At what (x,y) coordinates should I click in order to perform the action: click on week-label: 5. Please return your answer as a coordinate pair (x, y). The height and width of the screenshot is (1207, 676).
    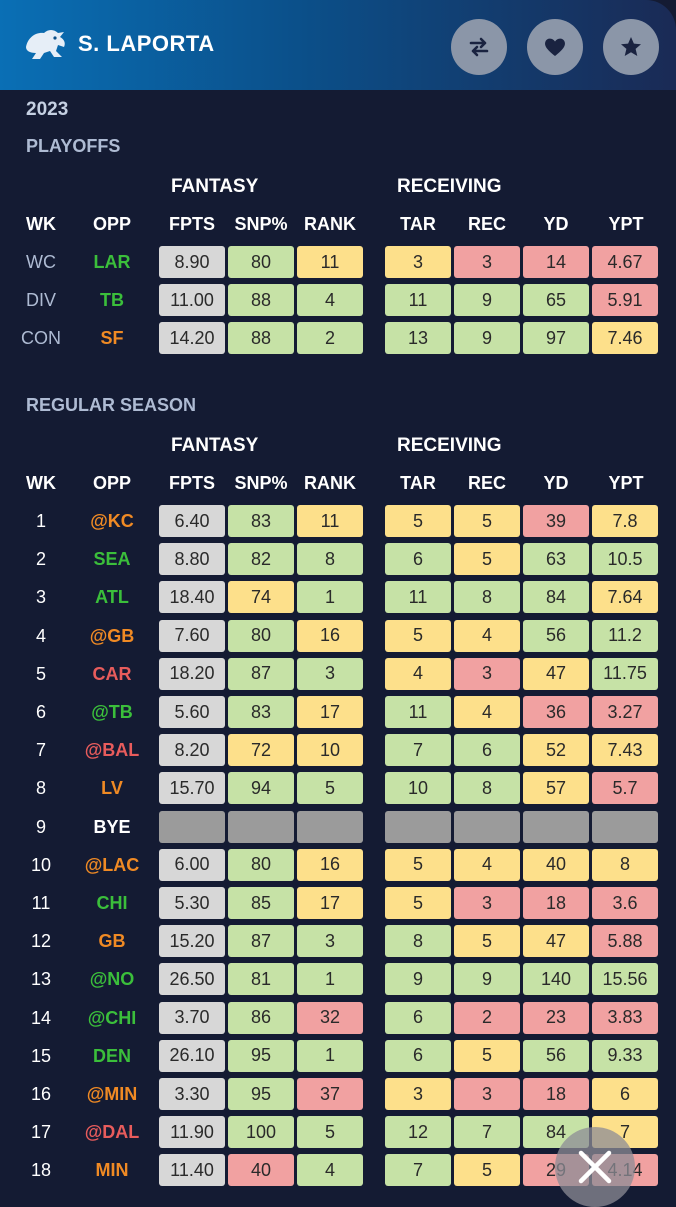
    Looking at the image, I should click on (40, 673).